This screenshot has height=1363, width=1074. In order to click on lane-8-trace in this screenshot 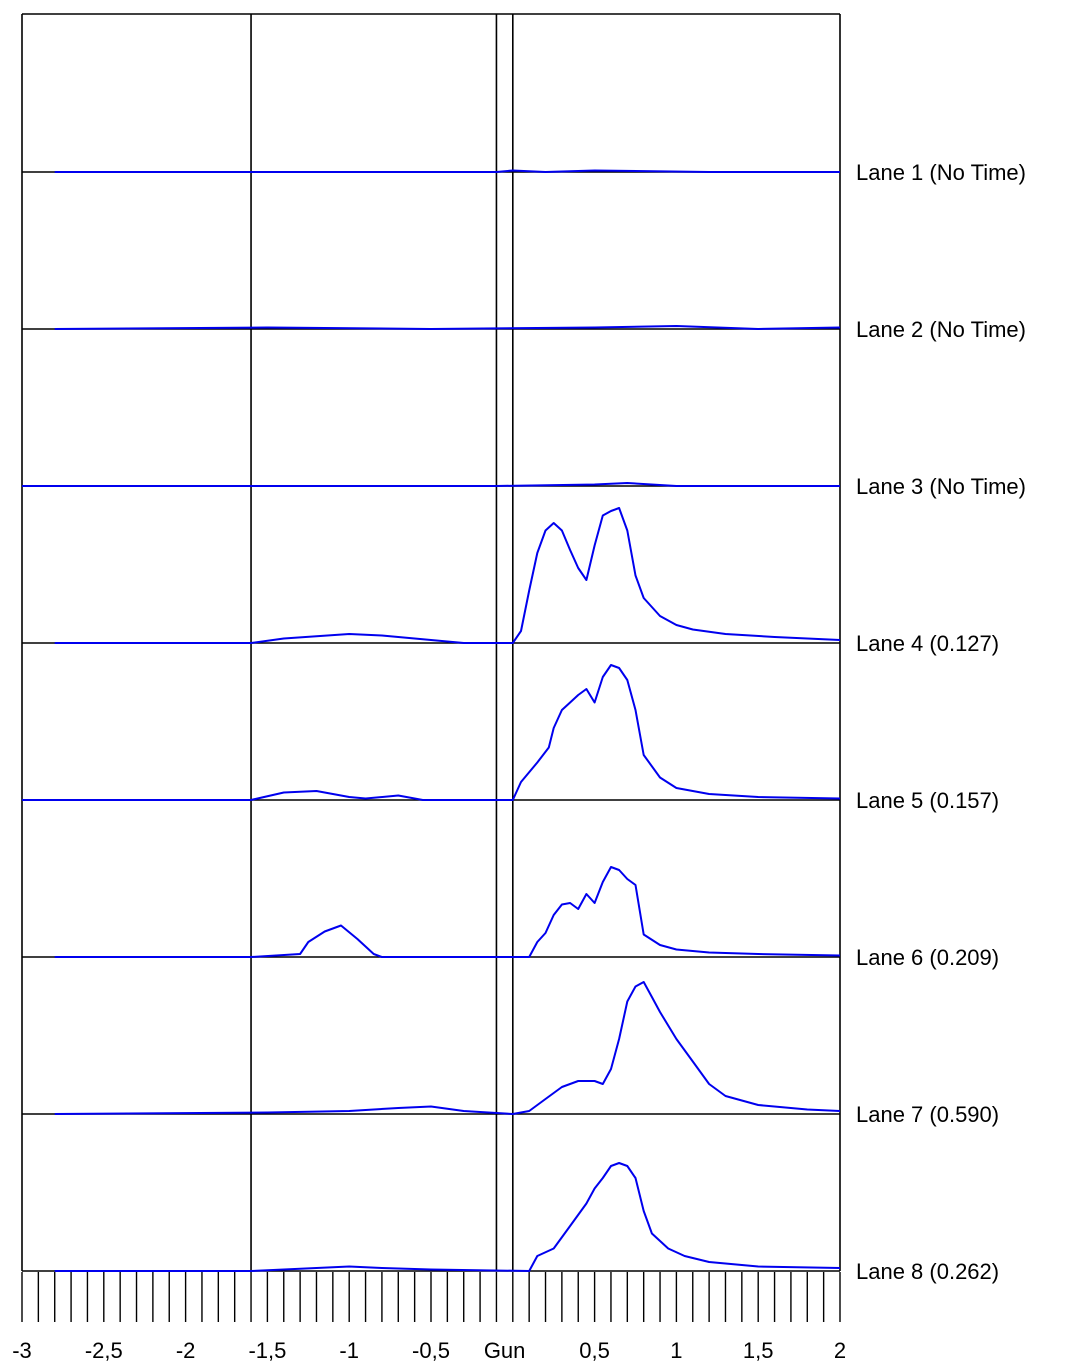, I will do `click(447, 1217)`.